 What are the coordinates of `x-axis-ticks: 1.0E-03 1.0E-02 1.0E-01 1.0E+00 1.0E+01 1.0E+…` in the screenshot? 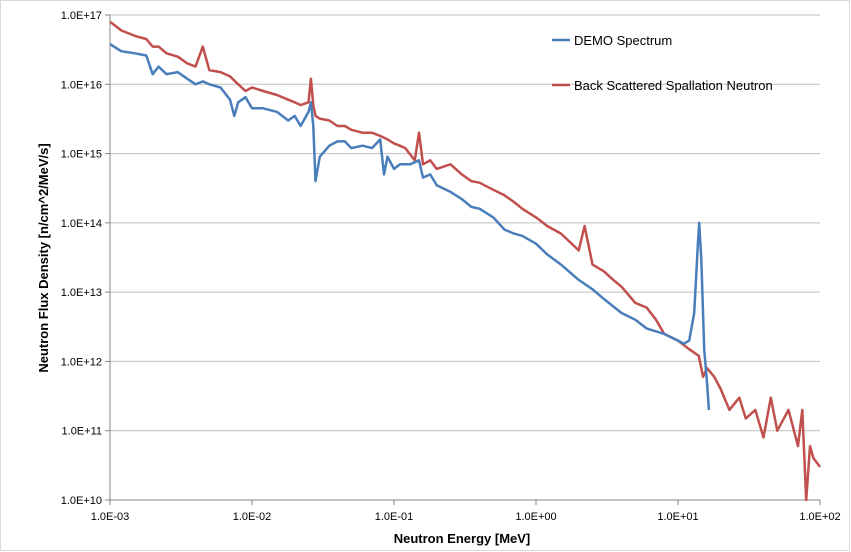 It's located at (466, 511).